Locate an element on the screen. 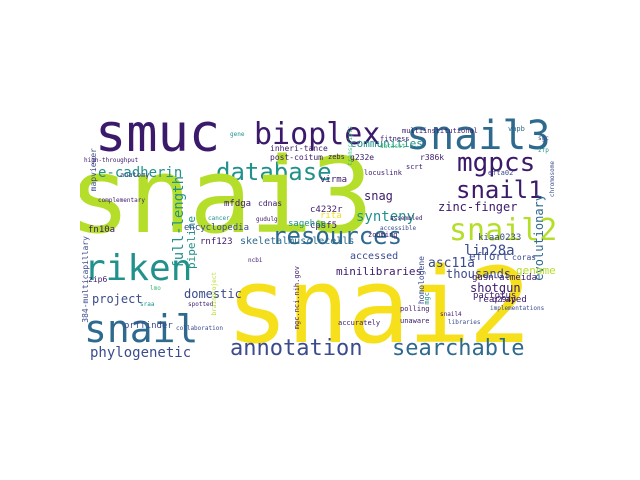  word-encyclopedia: encyclopedia is located at coordinates (217, 228).